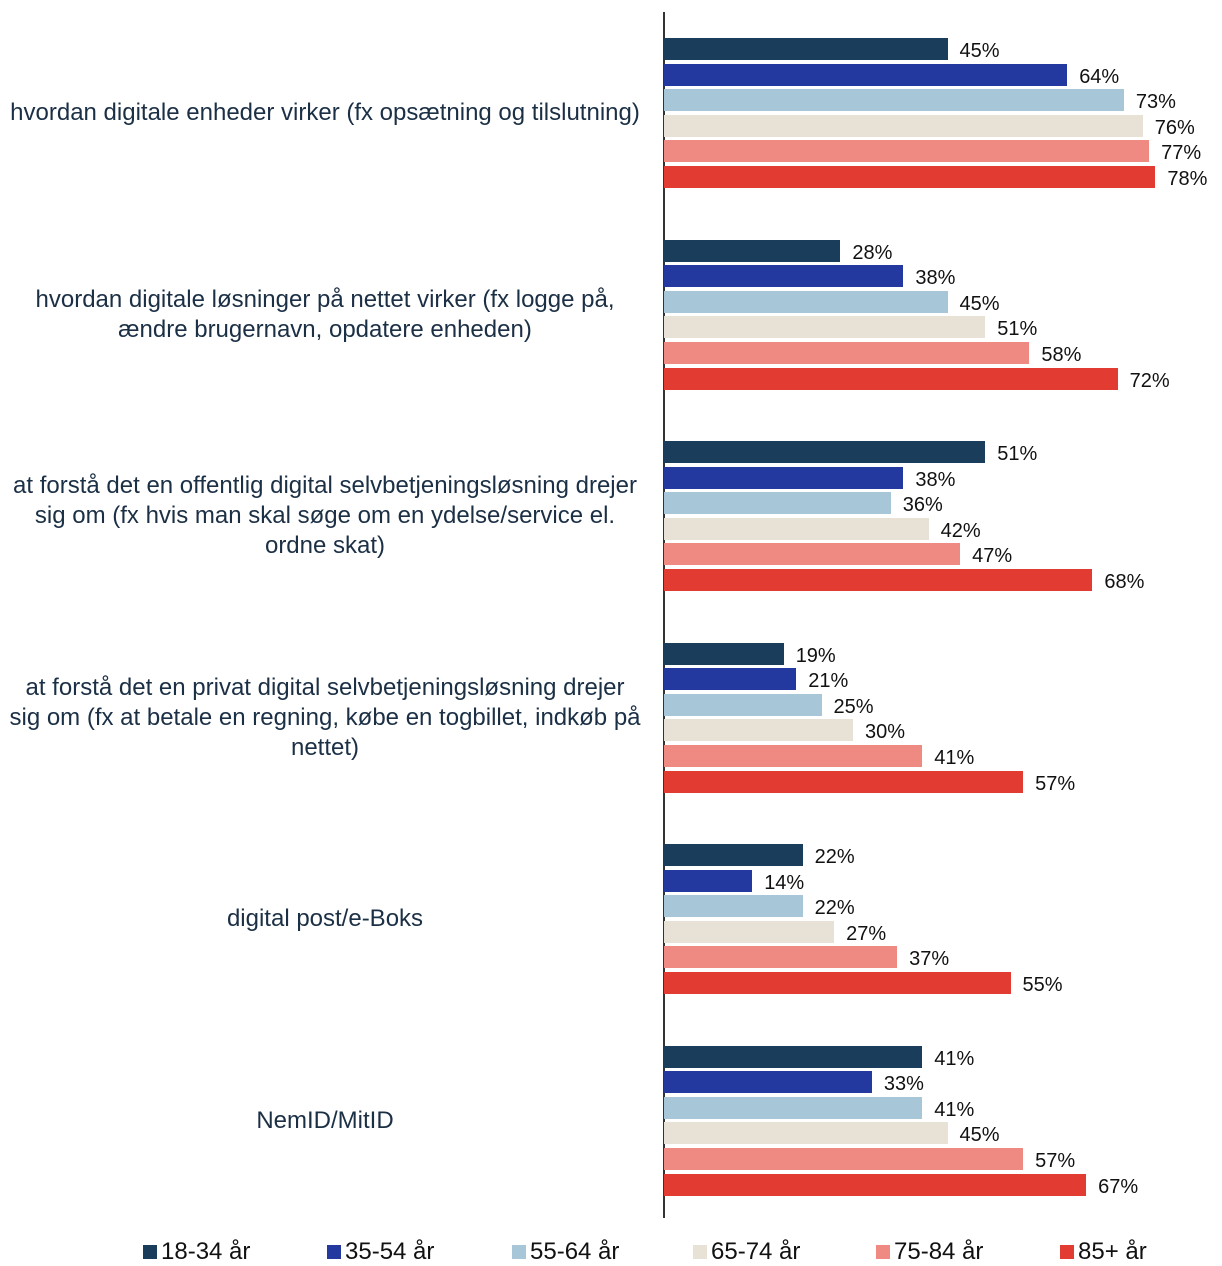  What do you see at coordinates (664, 615) in the screenshot?
I see `axis-line` at bounding box center [664, 615].